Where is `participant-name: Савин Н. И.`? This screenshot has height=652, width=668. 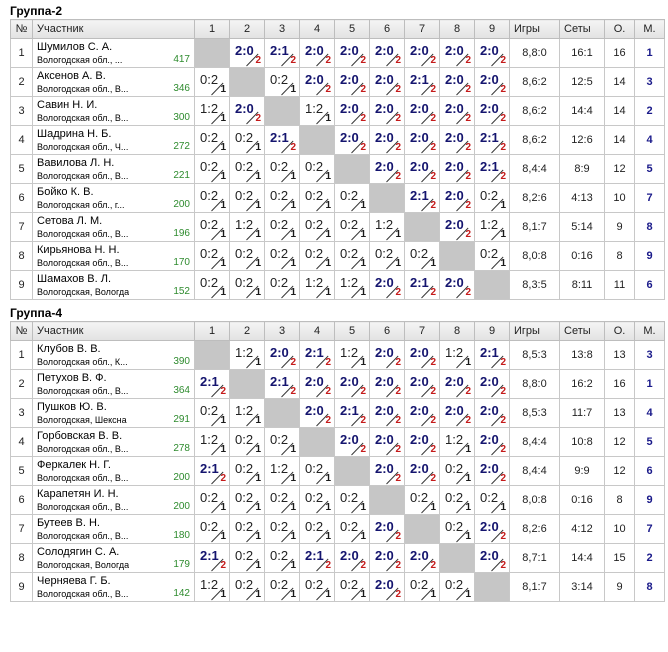
participant-name: Савин Н. И. is located at coordinates (67, 105).